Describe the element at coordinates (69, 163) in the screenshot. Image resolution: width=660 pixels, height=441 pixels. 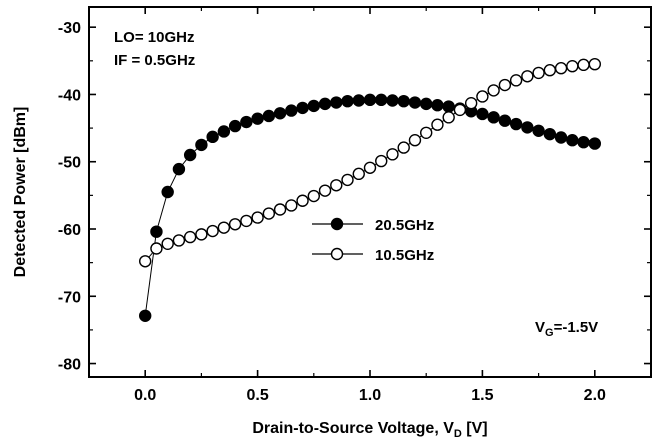
I see `y-tick-label: -50` at that location.